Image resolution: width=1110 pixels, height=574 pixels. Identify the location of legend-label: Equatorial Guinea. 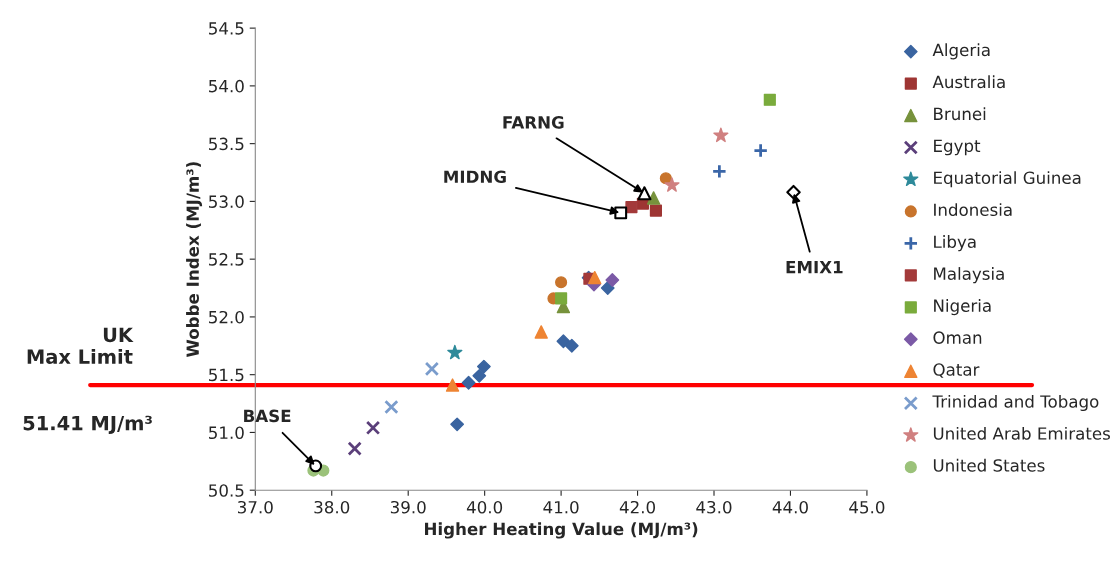
(1007, 179).